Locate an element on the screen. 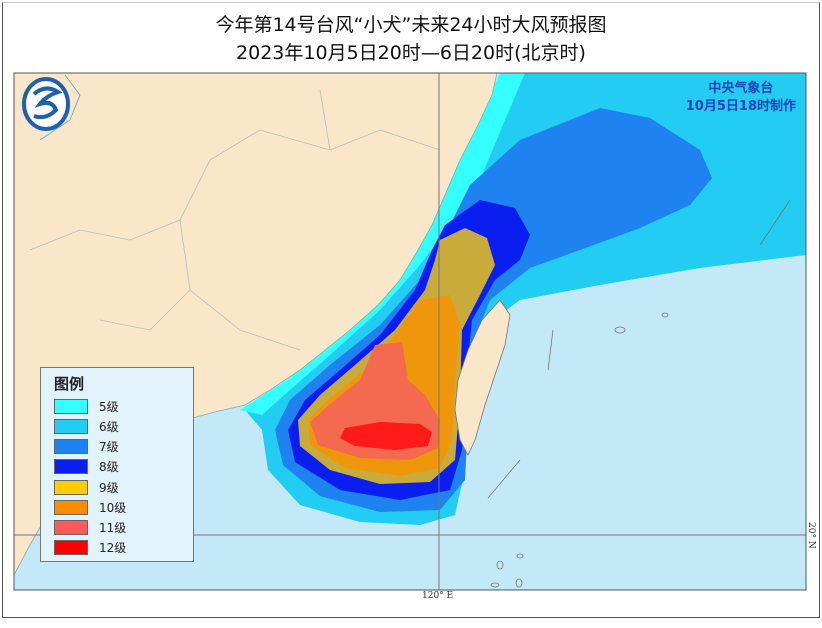 The width and height of the screenshot is (822, 628). legend: 图例 5级 6级 7级 8级 9级 10级 11级 12级 is located at coordinates (117, 464).